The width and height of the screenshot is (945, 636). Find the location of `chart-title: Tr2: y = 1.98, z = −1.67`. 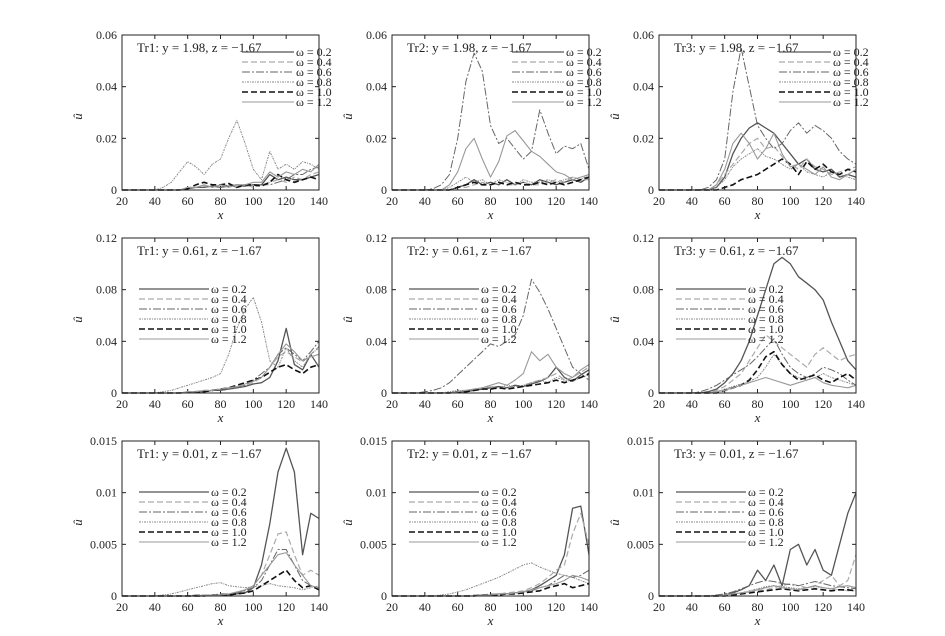

chart-title: Tr2: y = 1.98, z = −1.67 is located at coordinates (469, 47).